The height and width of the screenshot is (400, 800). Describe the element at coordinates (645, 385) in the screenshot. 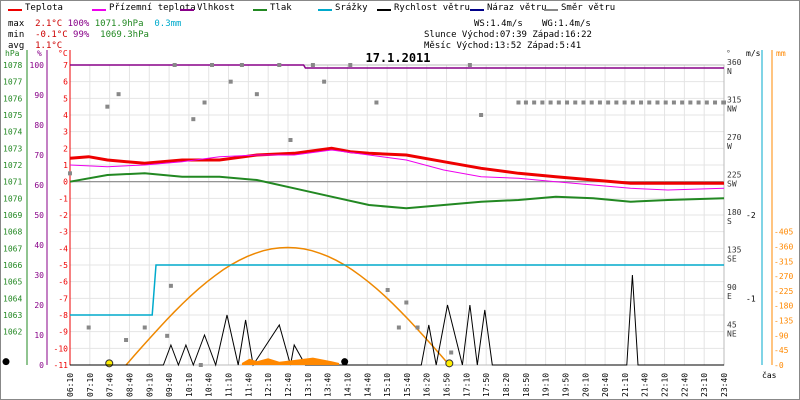

I see `x-tick-label: 21:40` at that location.